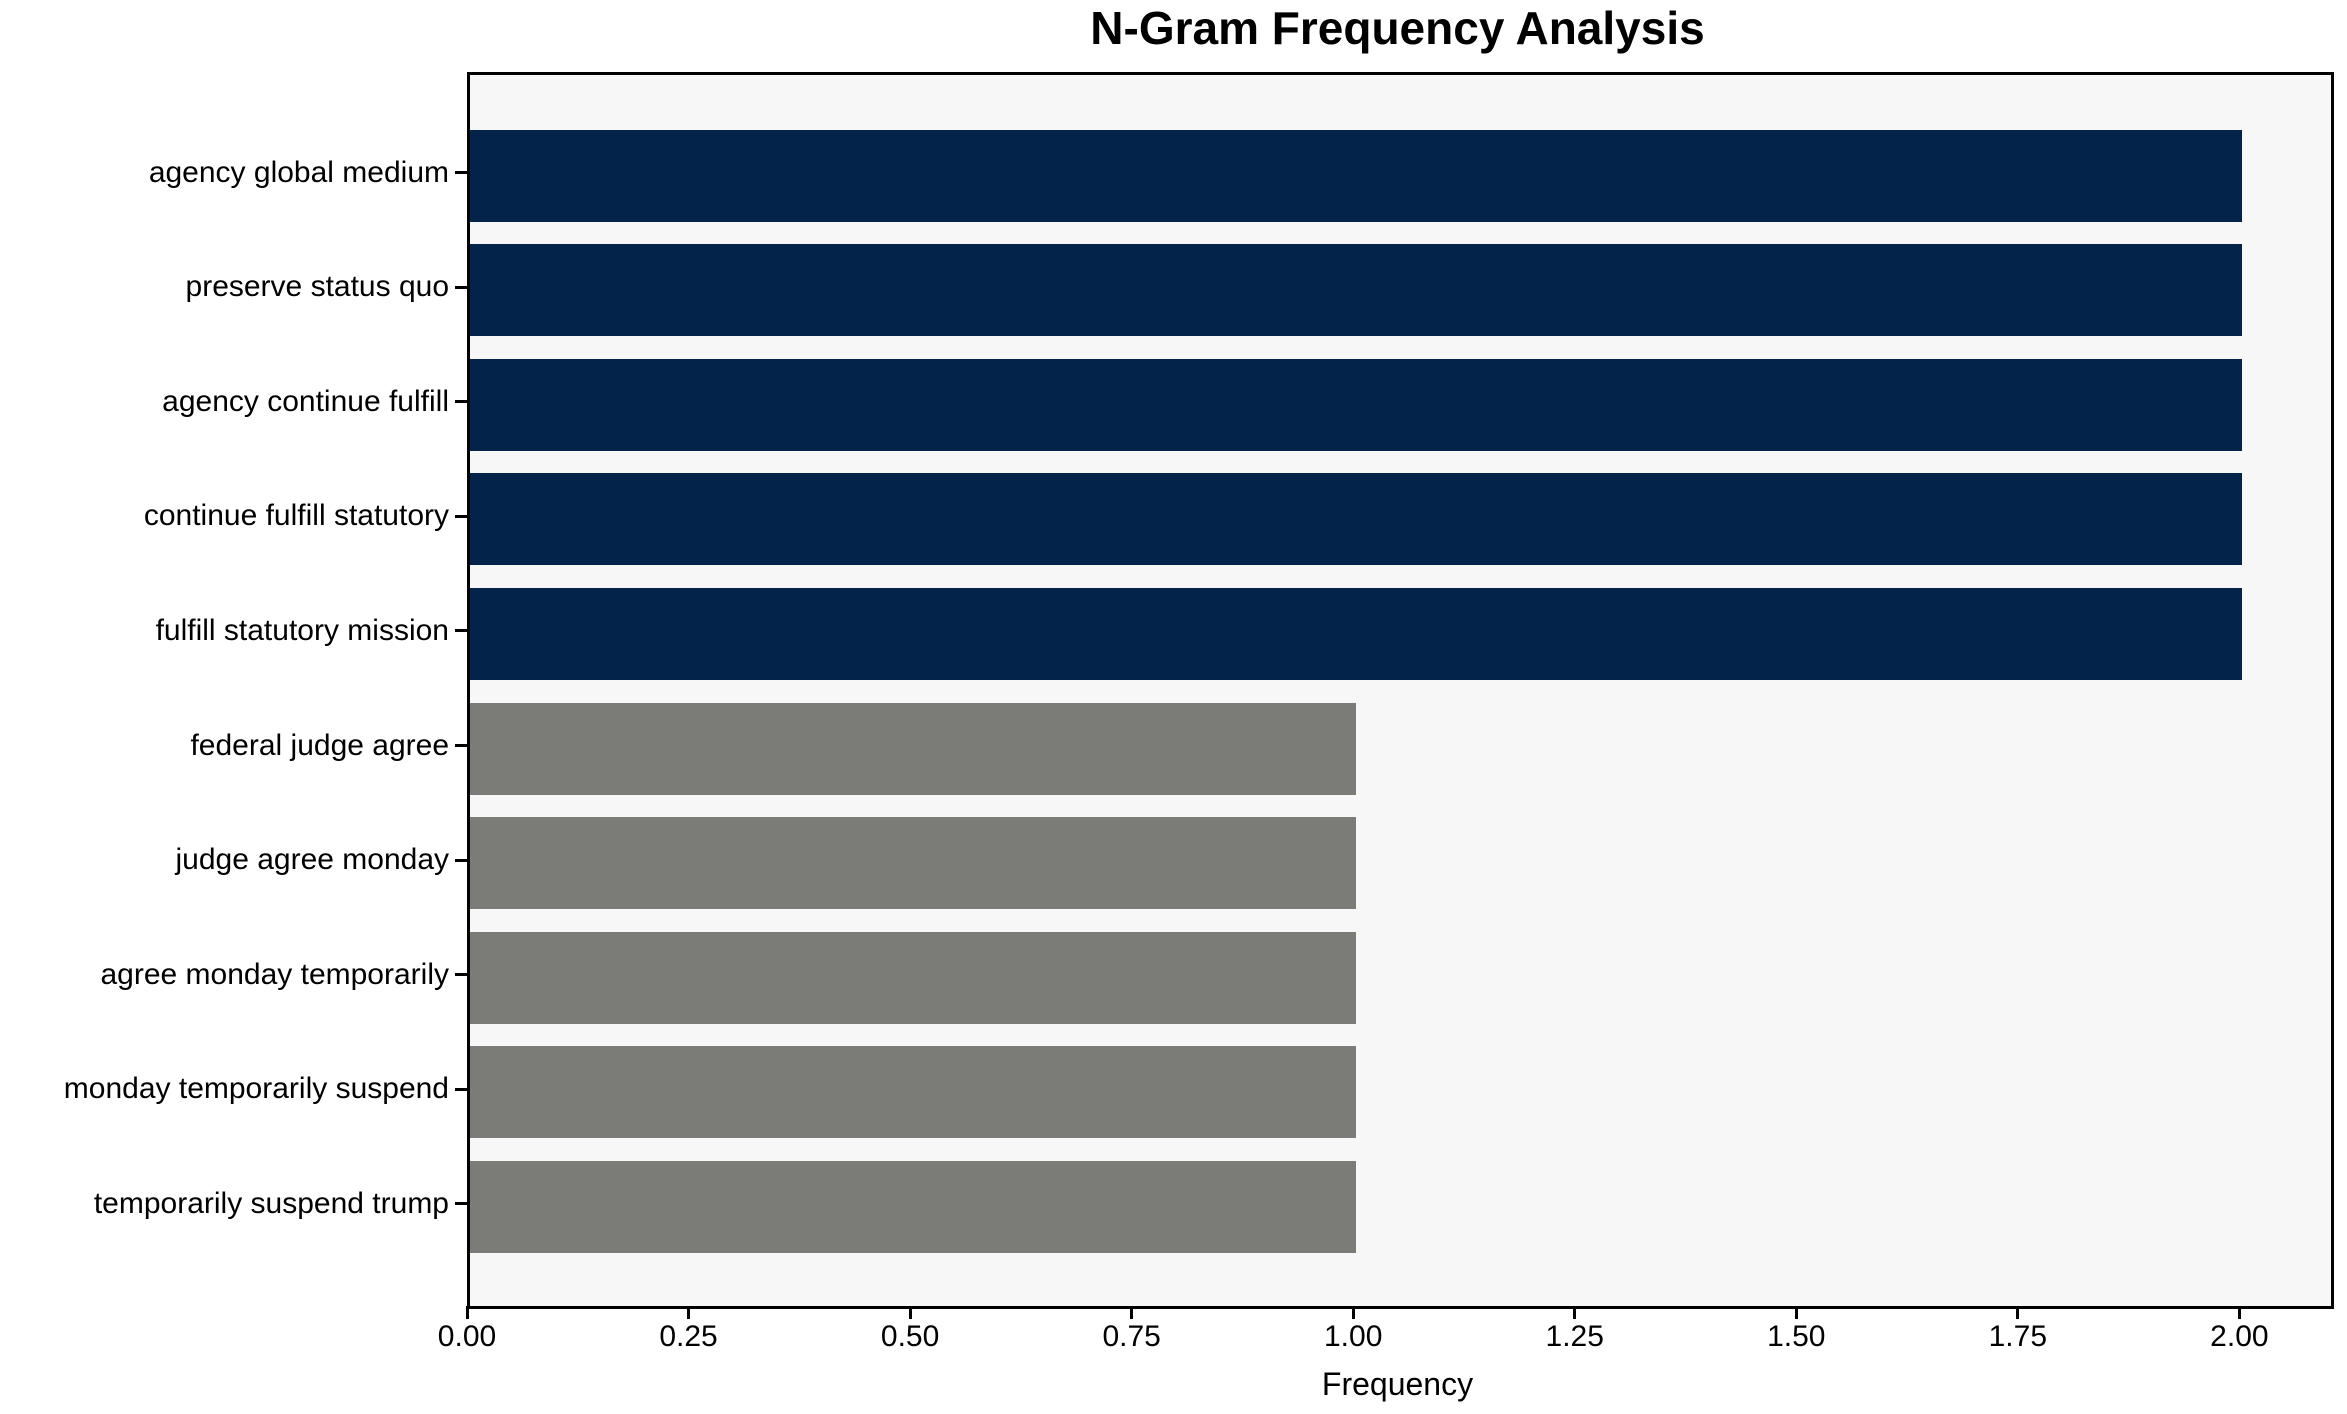 The height and width of the screenshot is (1414, 2347). What do you see at coordinates (688, 1336) in the screenshot?
I see `x-tick-label: 0.25` at bounding box center [688, 1336].